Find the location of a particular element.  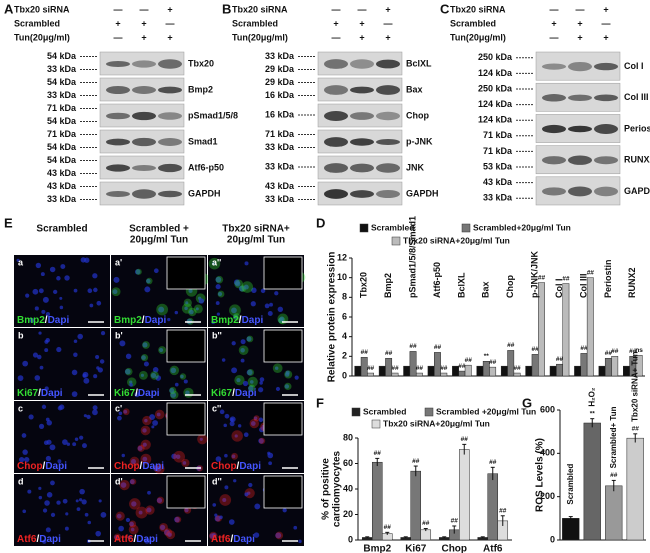

category-label: Col I is located at coordinates (559, 289).